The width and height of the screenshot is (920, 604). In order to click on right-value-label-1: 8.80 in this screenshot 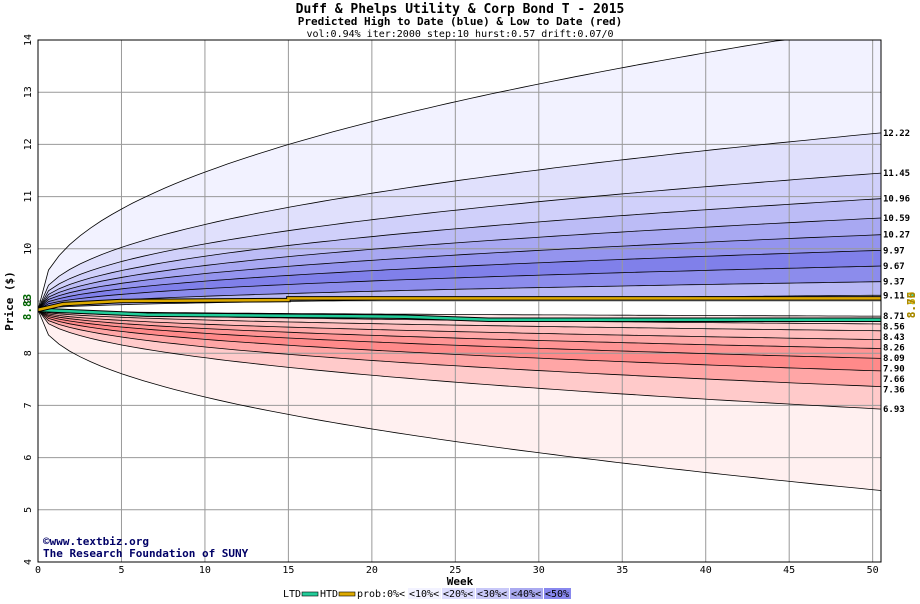, I will do `click(911, 305)`.